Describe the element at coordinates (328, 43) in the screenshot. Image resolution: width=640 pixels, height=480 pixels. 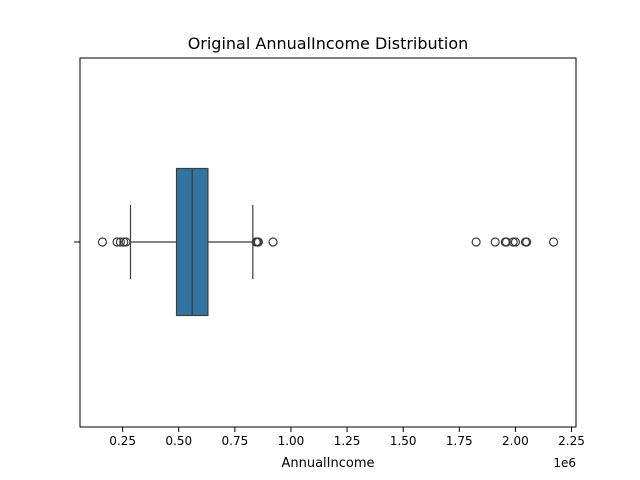
I see `chart-title: Original AnnualIncome Distribution` at that location.